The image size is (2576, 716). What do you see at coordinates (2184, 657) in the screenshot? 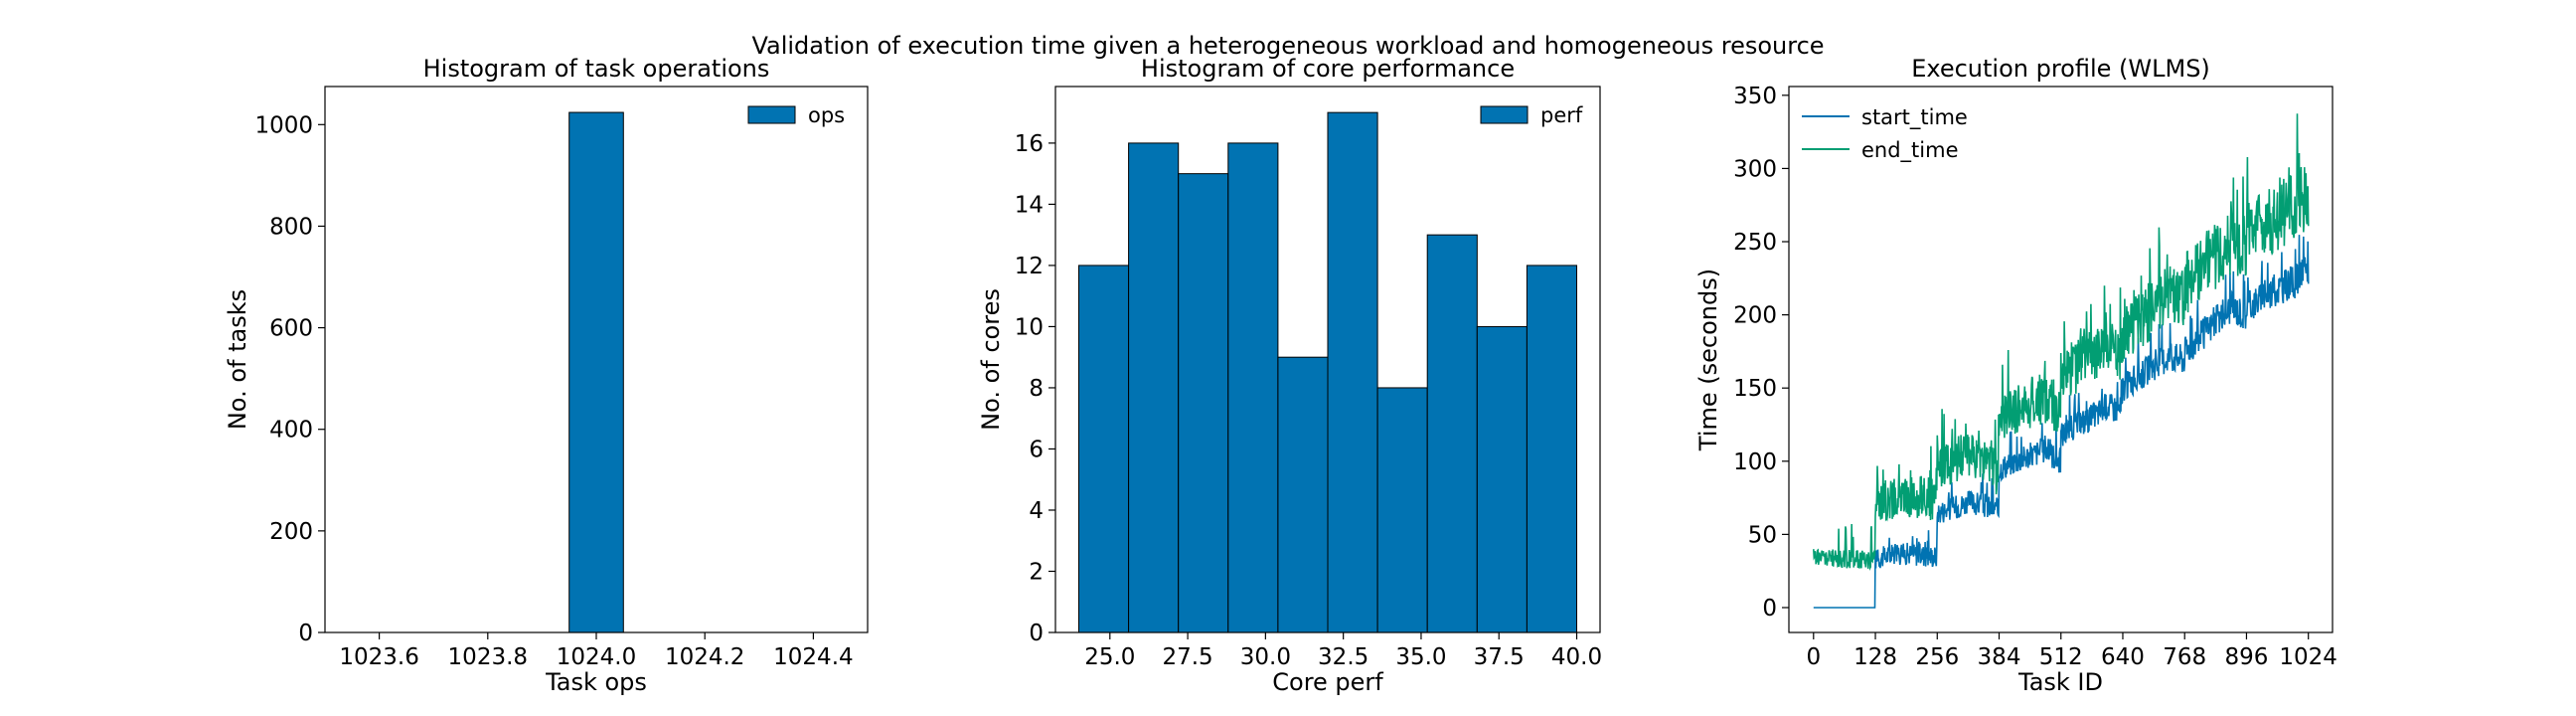
I see `x-tick-label: 768` at bounding box center [2184, 657].